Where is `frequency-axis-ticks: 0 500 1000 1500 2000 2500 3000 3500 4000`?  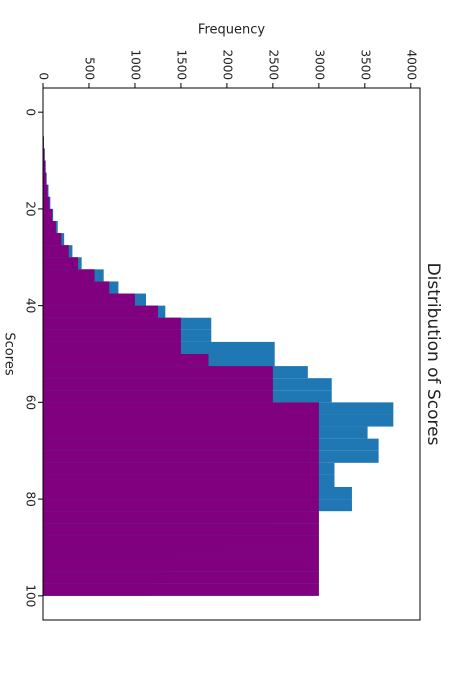 frequency-axis-ticks: 0 500 1000 1500 2000 2500 3000 3500 4000 is located at coordinates (227, 68).